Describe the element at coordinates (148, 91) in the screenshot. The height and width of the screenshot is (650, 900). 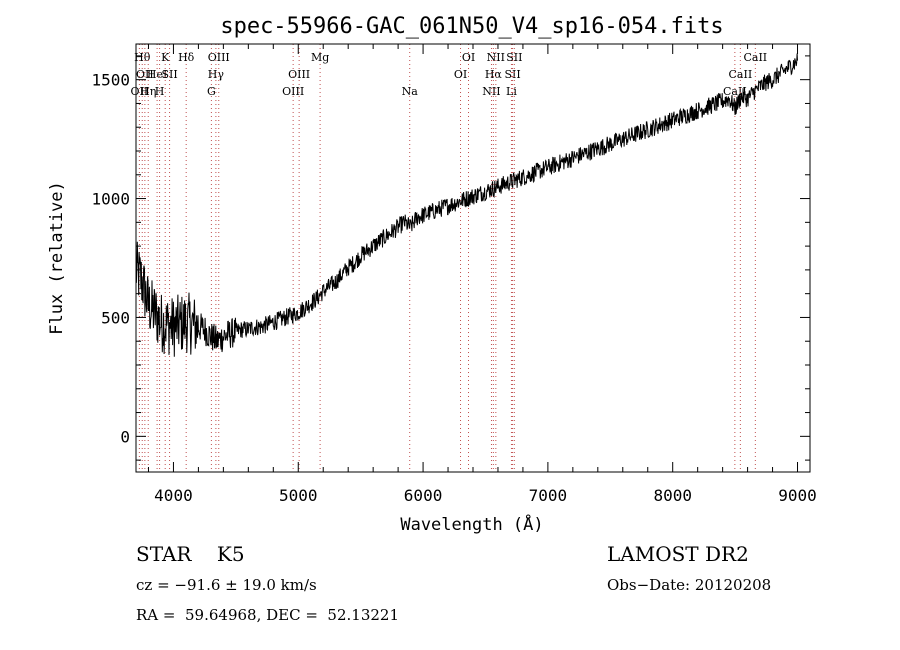
I see `line-marker-label: Hη` at that location.